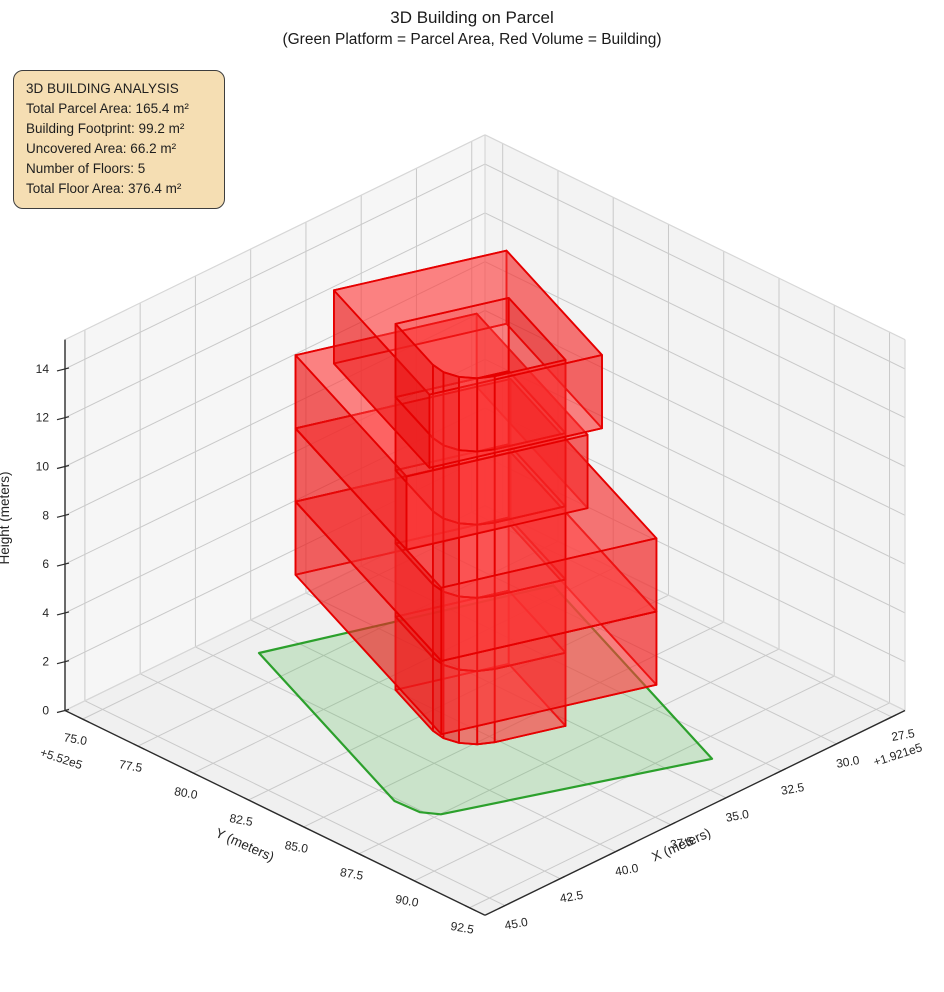  I want to click on z-tick-label: 14, so click(43, 369).